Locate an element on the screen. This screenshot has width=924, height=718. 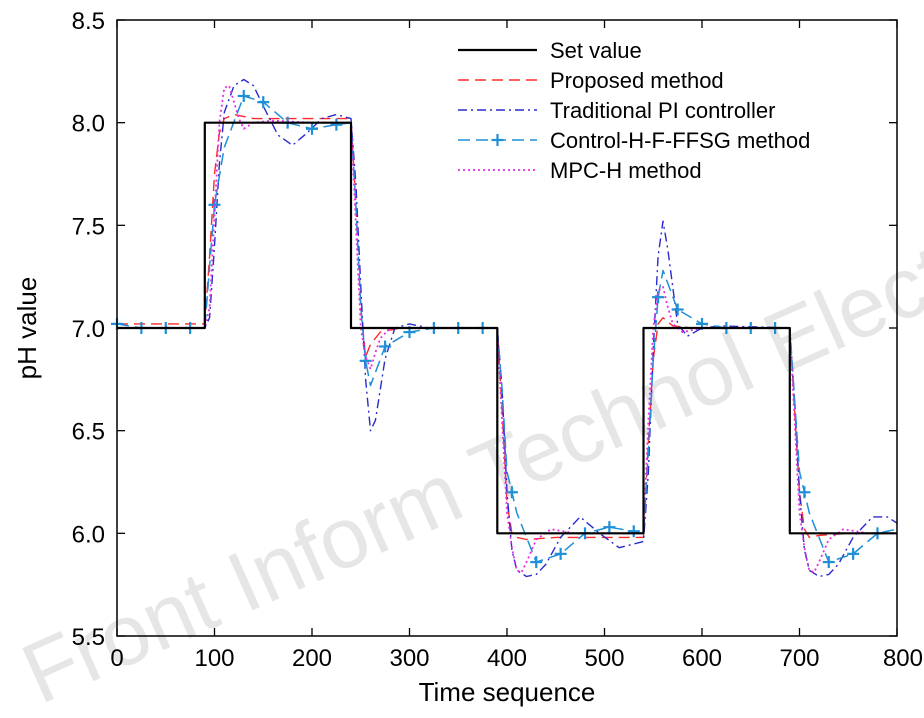
legend-label: Set value is located at coordinates (596, 50).